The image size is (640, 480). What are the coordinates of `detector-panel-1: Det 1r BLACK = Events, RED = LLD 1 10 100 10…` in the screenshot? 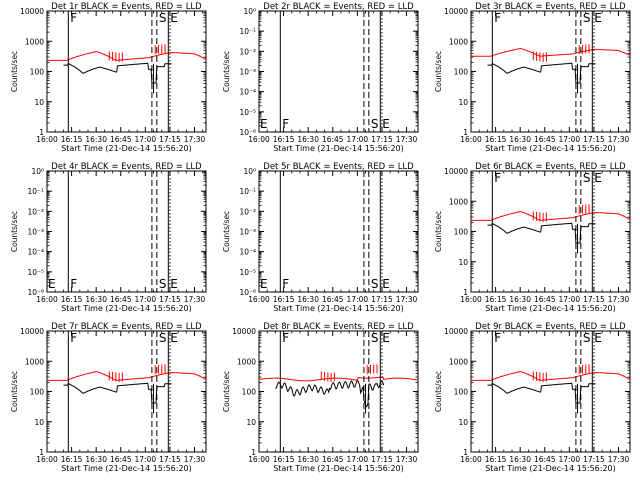 It's located at (108, 77).